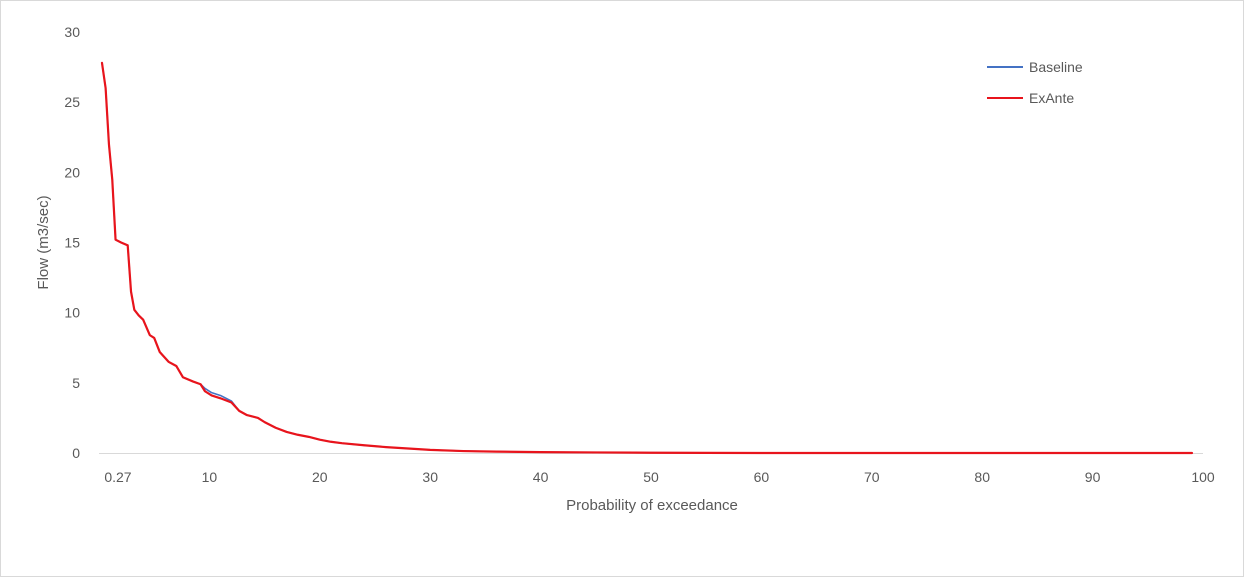 Image resolution: width=1244 pixels, height=577 pixels. Describe the element at coordinates (72, 313) in the screenshot. I see `y-tick-label: 10` at that location.